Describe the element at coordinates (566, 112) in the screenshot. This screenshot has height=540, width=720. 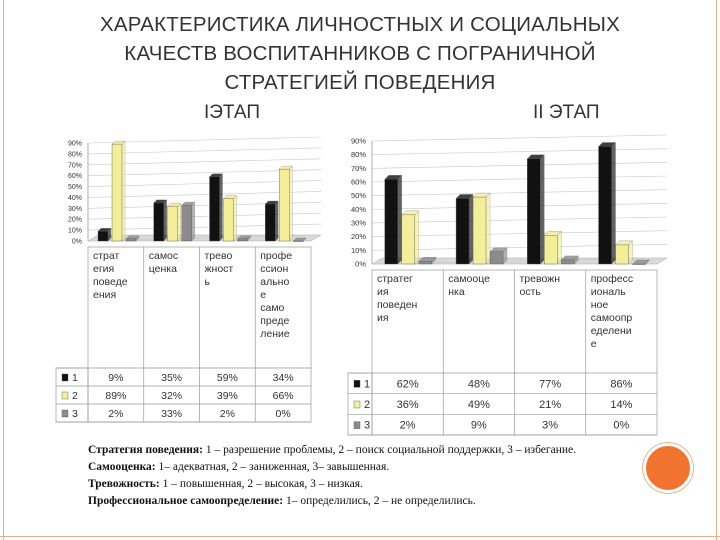
I see `stage-2-label: II ЭТАП` at that location.